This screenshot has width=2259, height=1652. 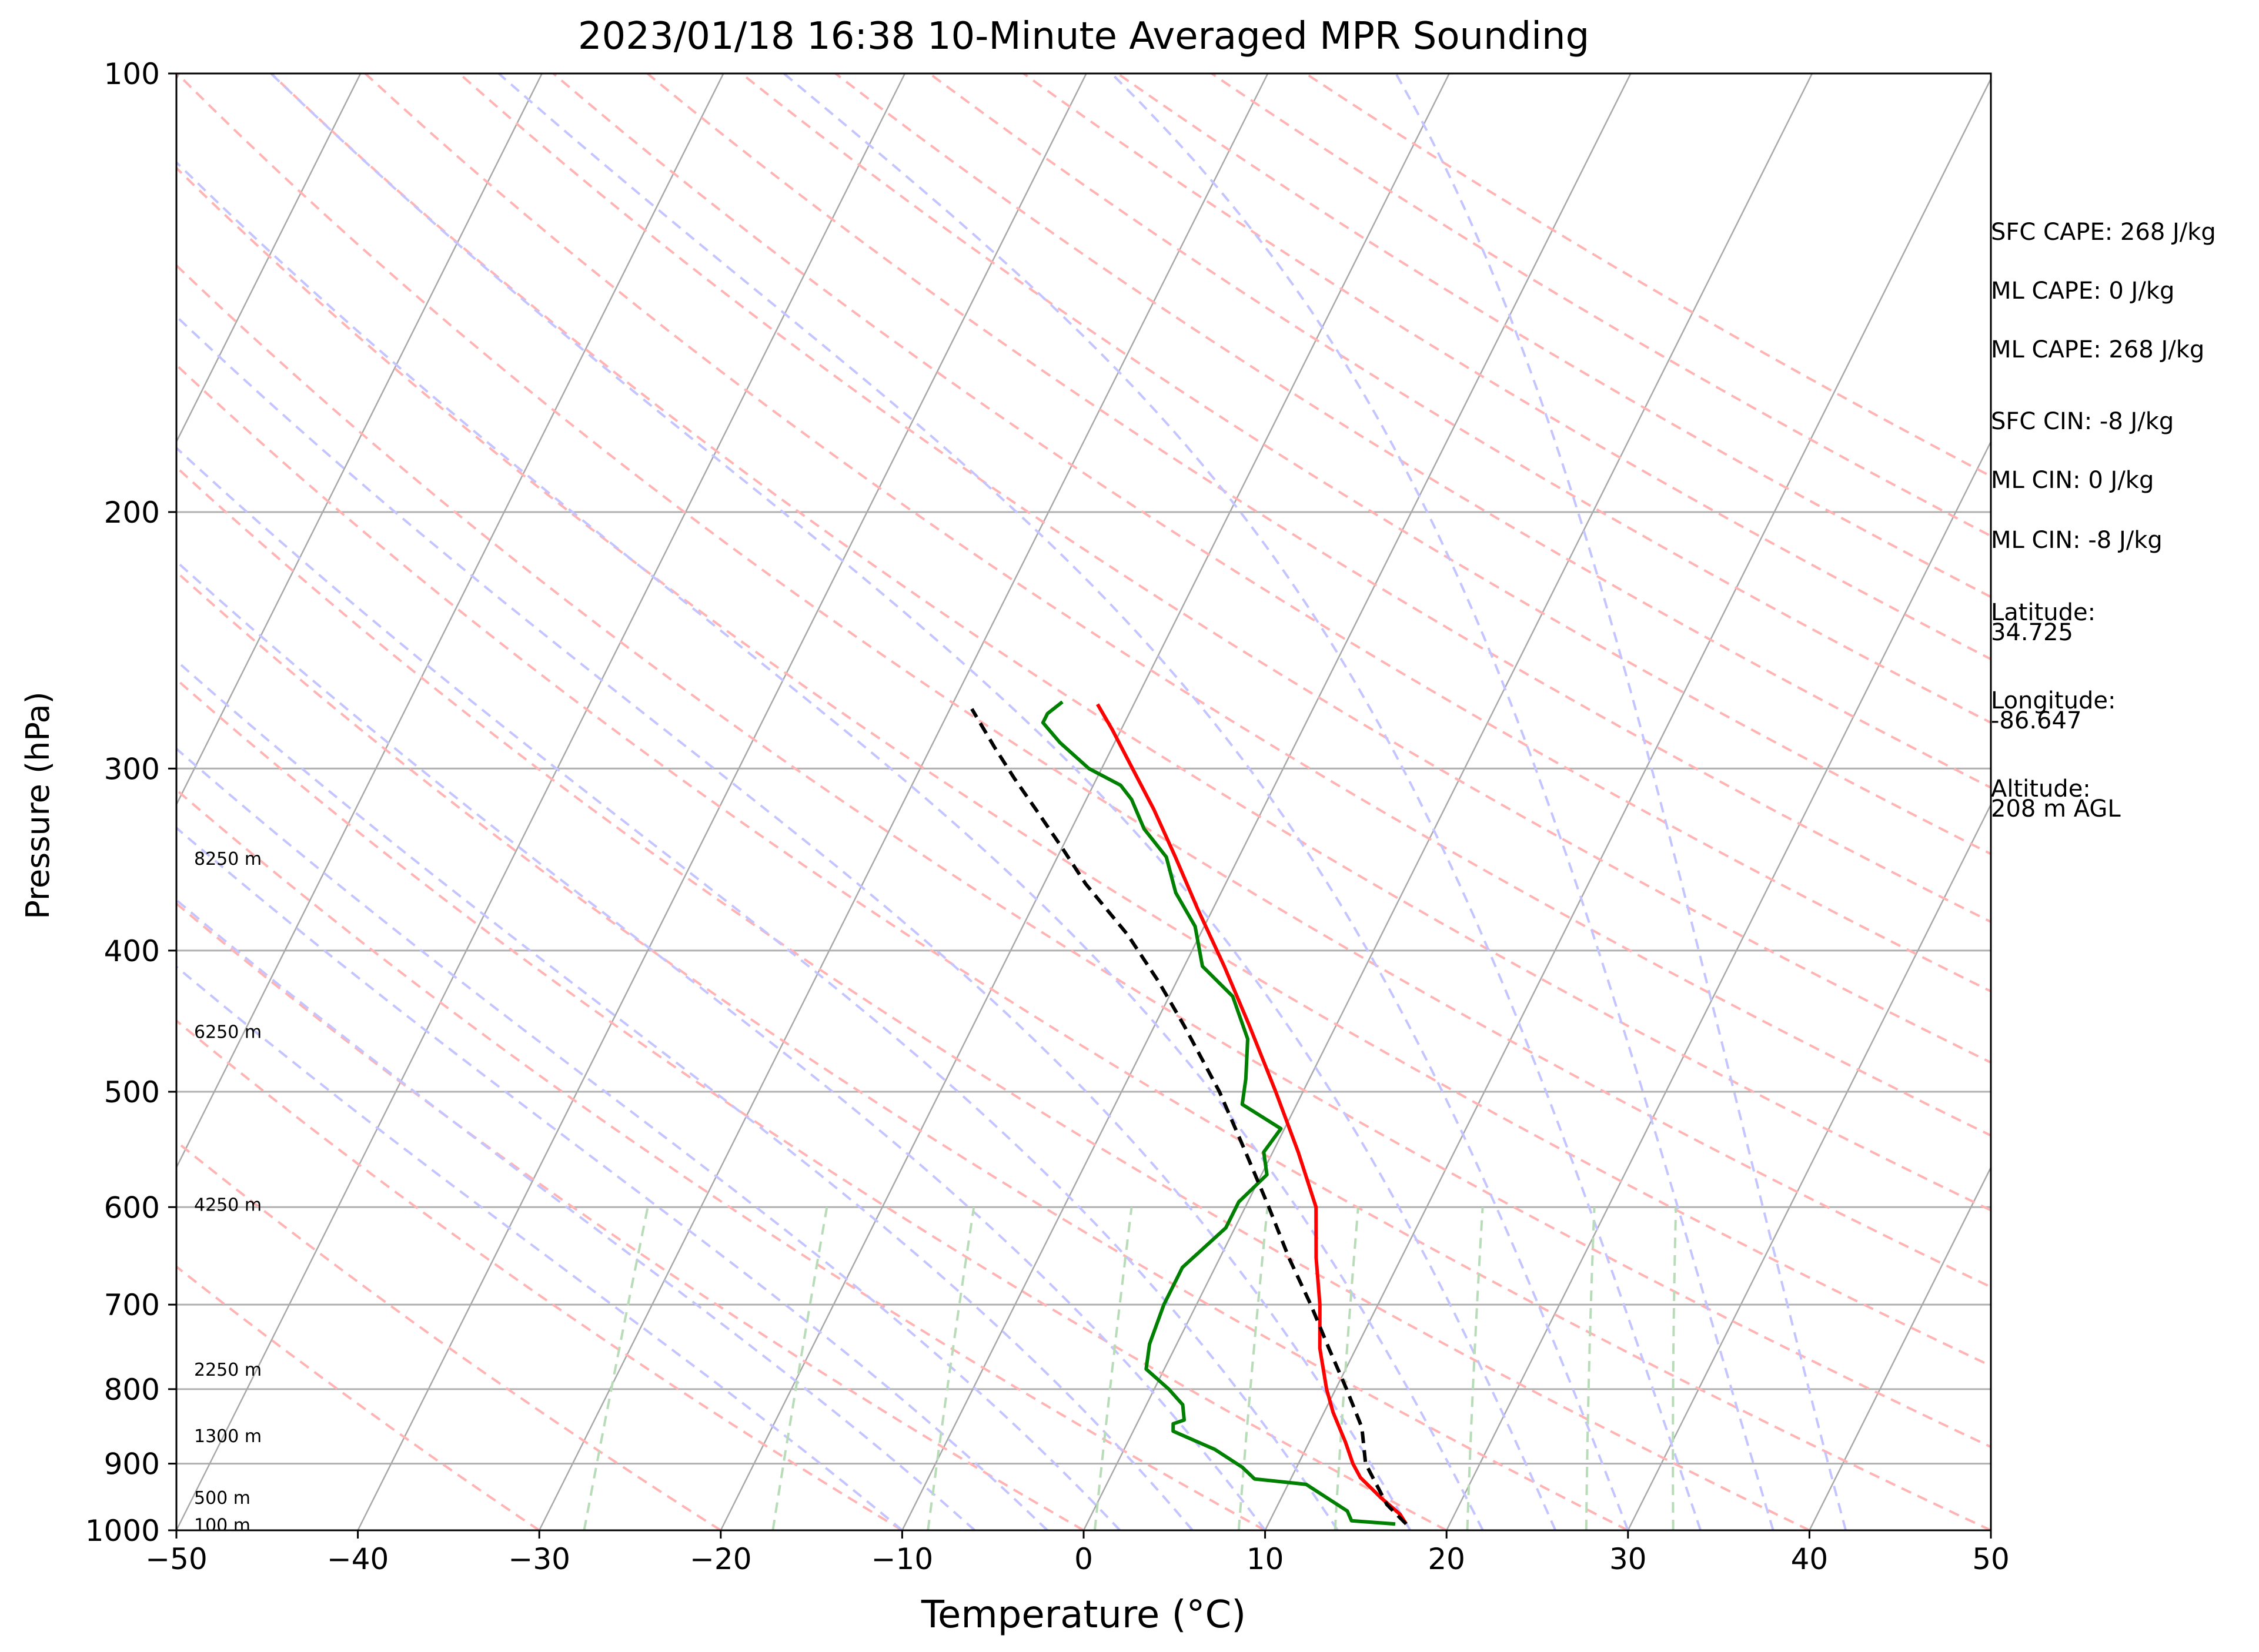 I want to click on y-tick-label: 500, so click(x=132, y=1092).